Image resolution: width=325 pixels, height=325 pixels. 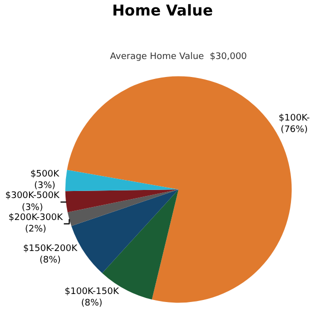 I want to click on slice-label: $200K-300K, so click(x=36, y=217).